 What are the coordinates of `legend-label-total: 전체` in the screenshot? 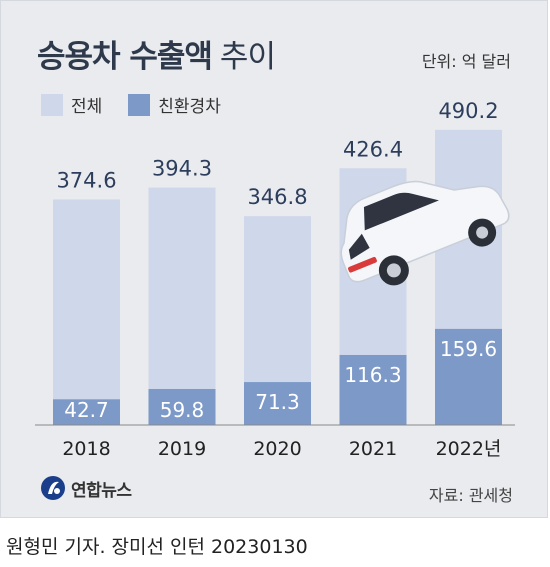 It's located at (87, 107).